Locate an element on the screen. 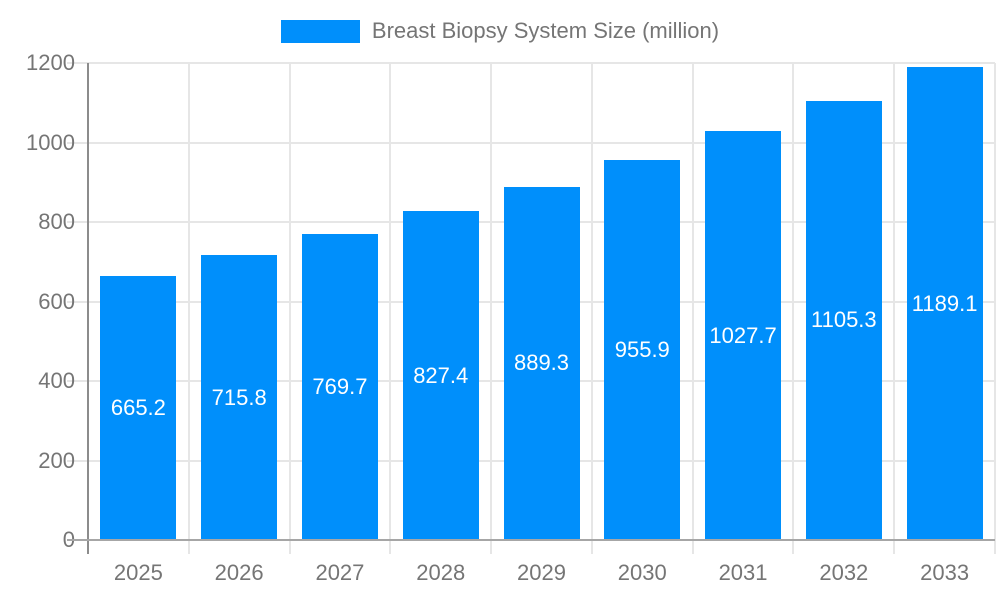 This screenshot has height=600, width=1000. legend-swatch-icon is located at coordinates (320, 31).